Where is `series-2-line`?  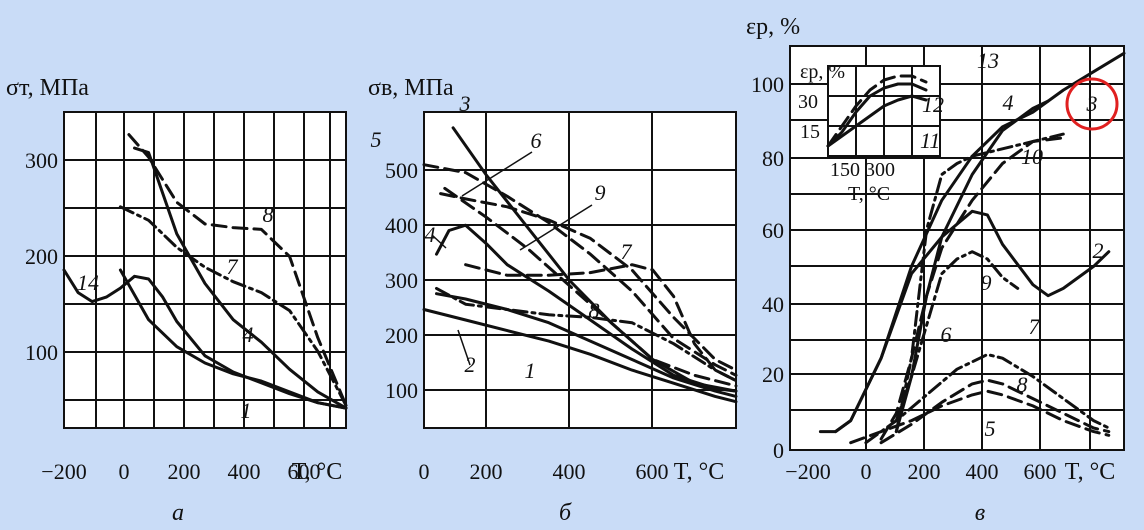 series-2-line is located at coordinates (586, 345).